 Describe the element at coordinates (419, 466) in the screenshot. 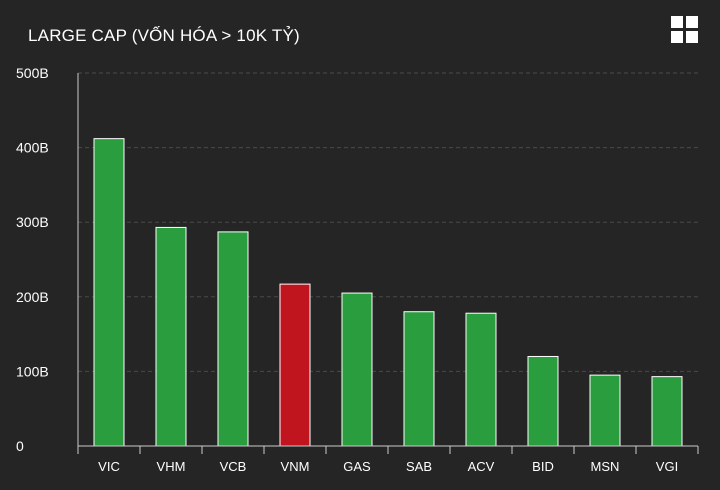

I see `x-tick-label: SAB` at that location.